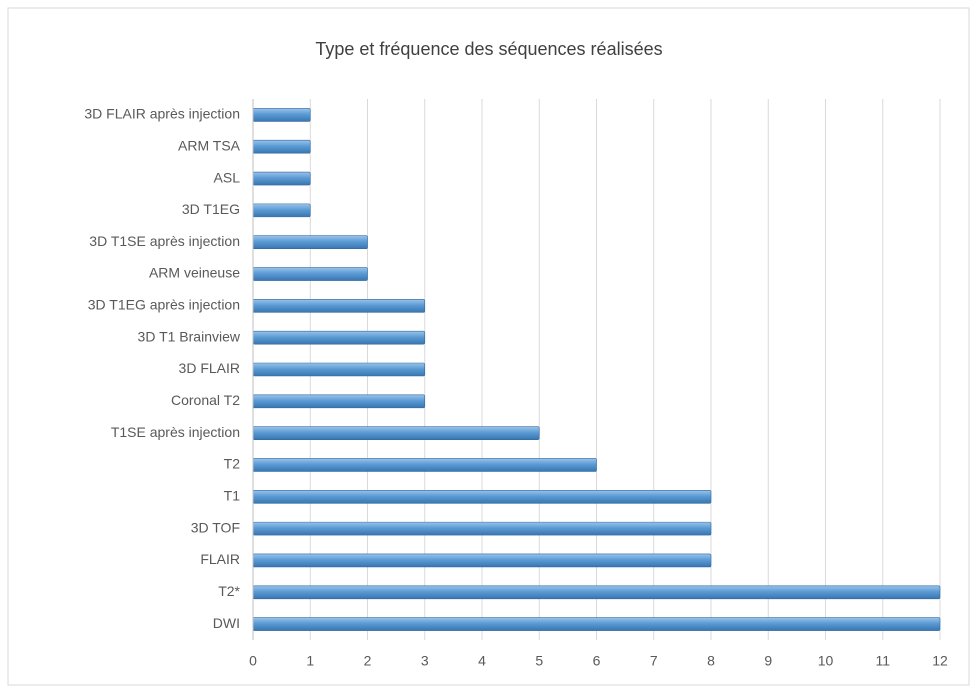 The image size is (978, 693). What do you see at coordinates (768, 661) in the screenshot?
I see `x-tick-label: 9` at bounding box center [768, 661].